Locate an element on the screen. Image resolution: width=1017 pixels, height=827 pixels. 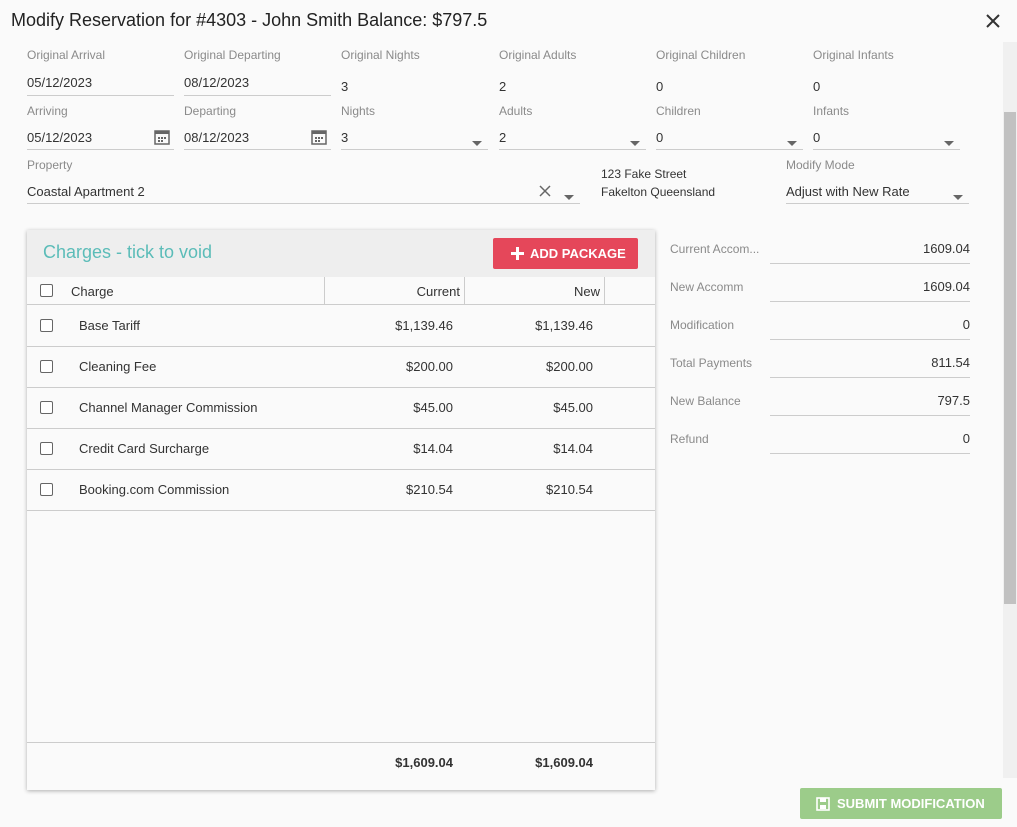
charge-current: $1,139.46 is located at coordinates (424, 325).